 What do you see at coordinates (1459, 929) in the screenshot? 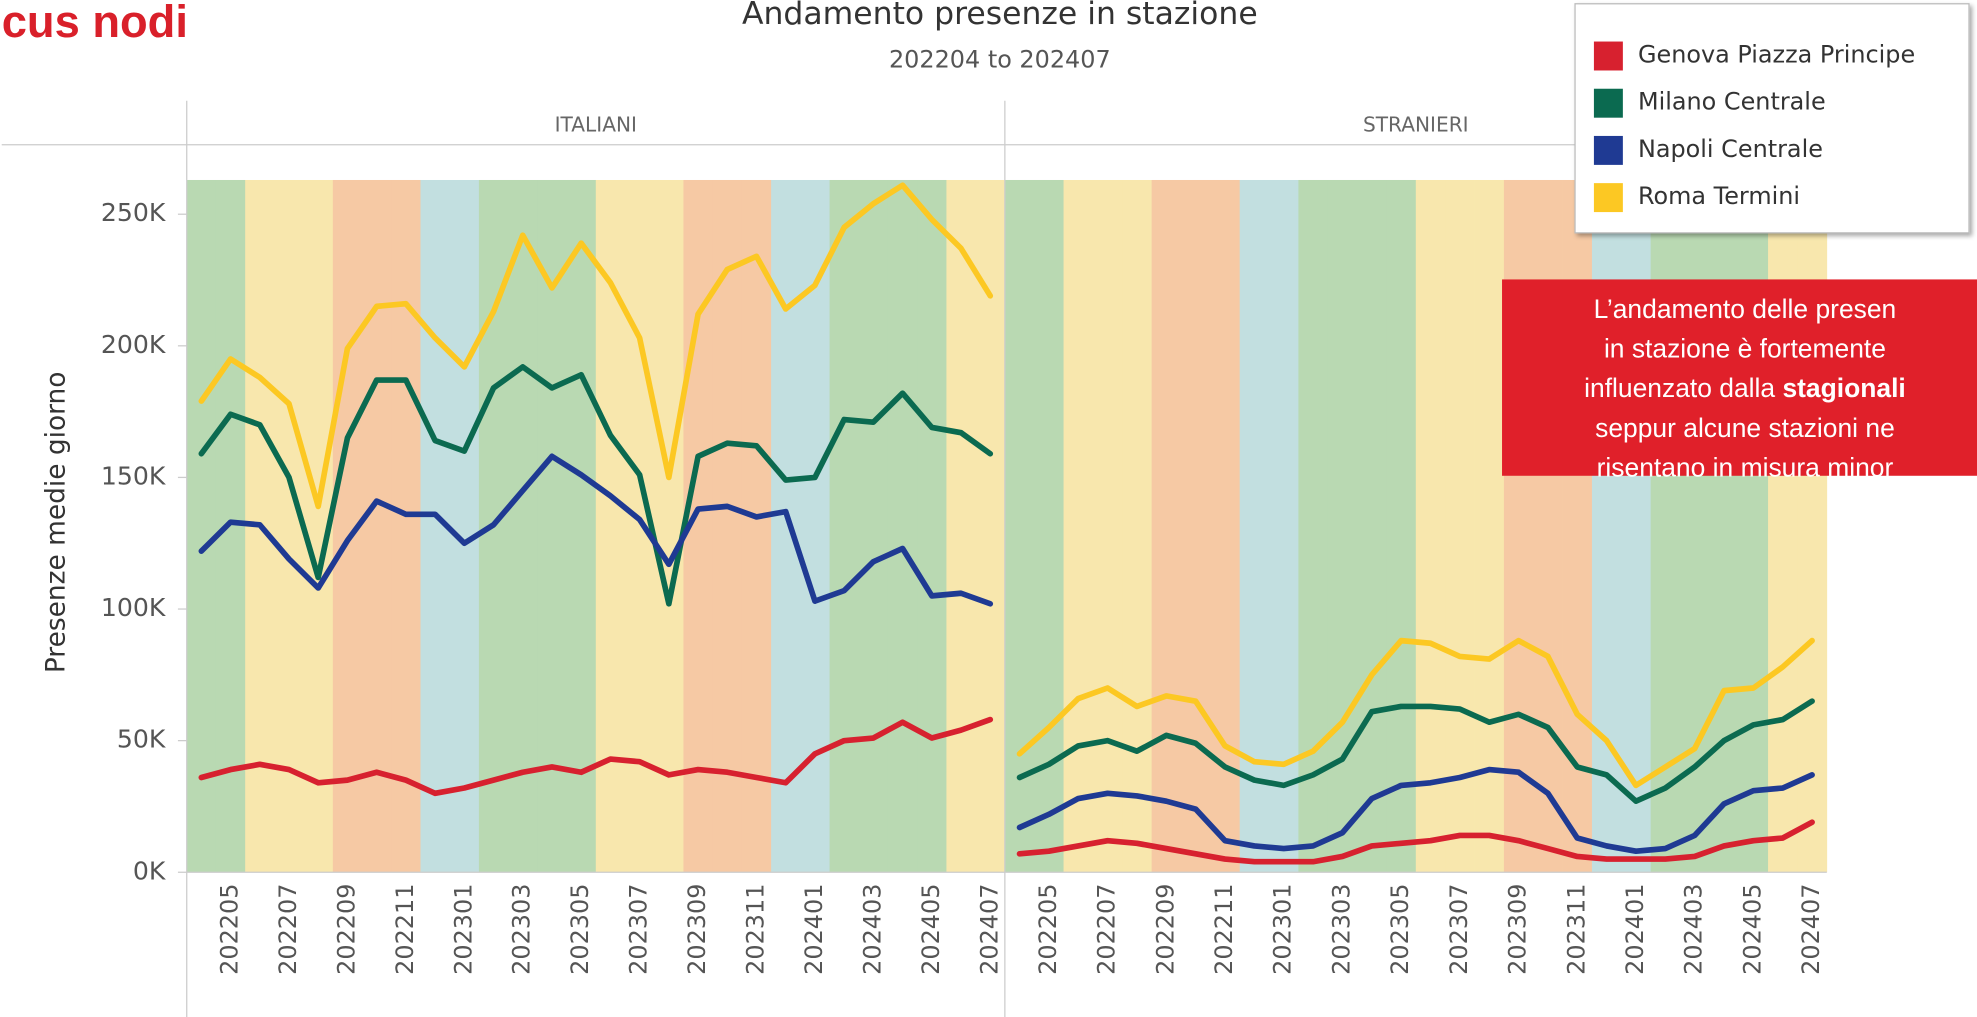
I see `x-tick-label: 202307` at bounding box center [1459, 929].